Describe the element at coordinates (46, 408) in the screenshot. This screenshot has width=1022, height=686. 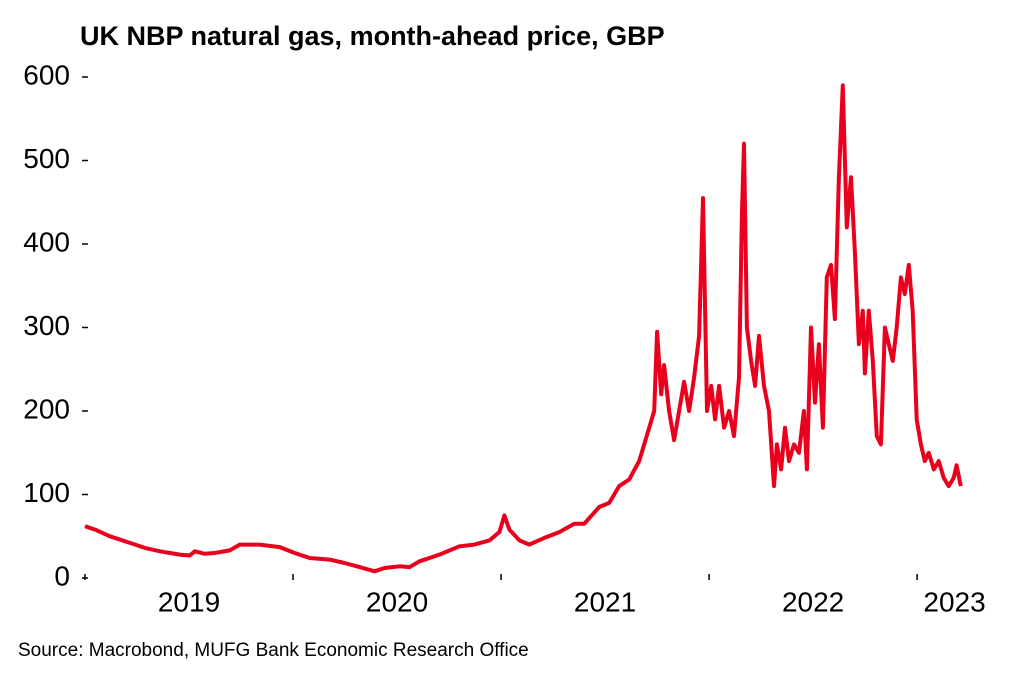
I see `y-tick-label: 200` at that location.